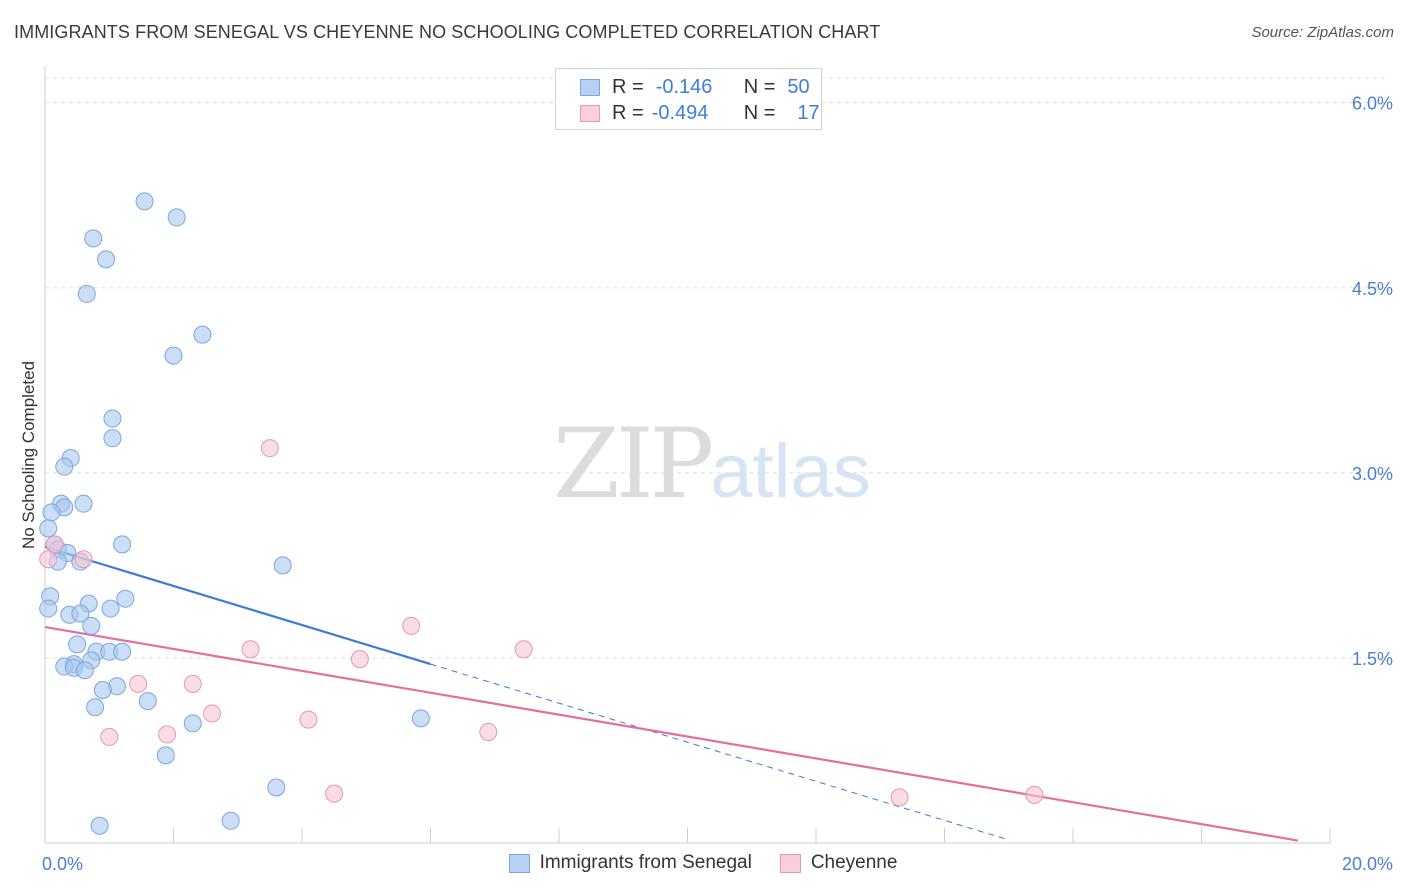  I want to click on r-value: -0.146, so click(684, 86).